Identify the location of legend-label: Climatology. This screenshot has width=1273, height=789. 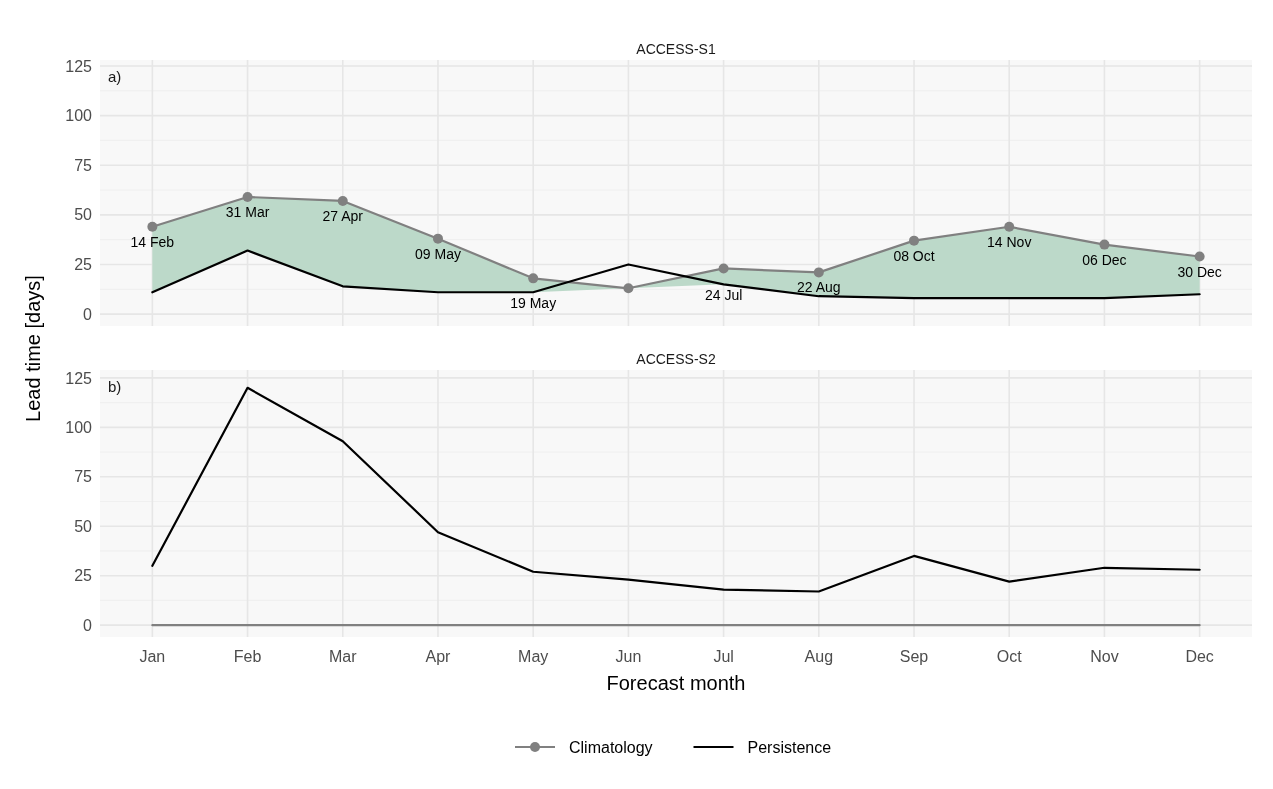
(611, 747).